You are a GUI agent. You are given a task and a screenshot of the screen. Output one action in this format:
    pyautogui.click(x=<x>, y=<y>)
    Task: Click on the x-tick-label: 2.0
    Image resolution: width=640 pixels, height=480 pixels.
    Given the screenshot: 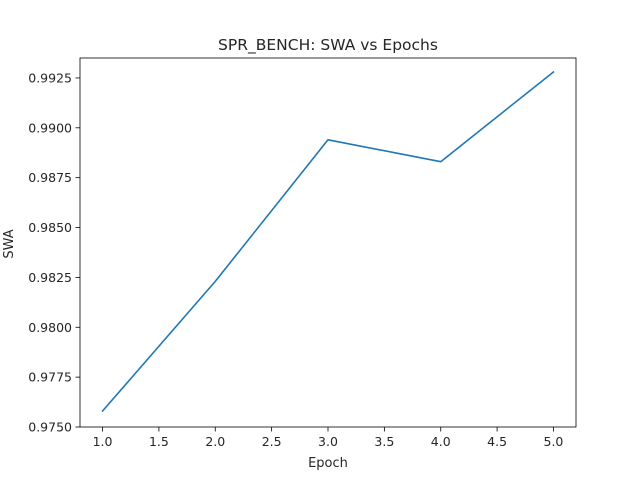 What is the action you would take?
    pyautogui.click(x=215, y=441)
    